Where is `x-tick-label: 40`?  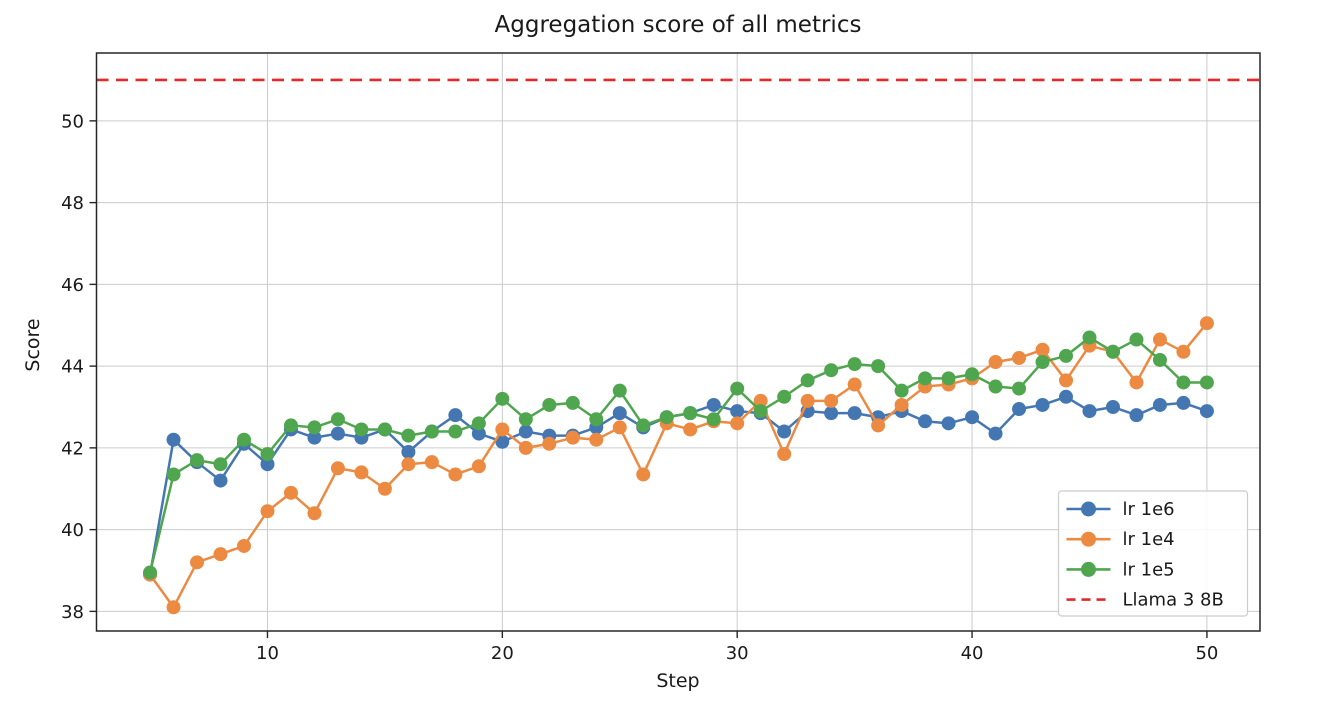
x-tick-label: 40 is located at coordinates (972, 653).